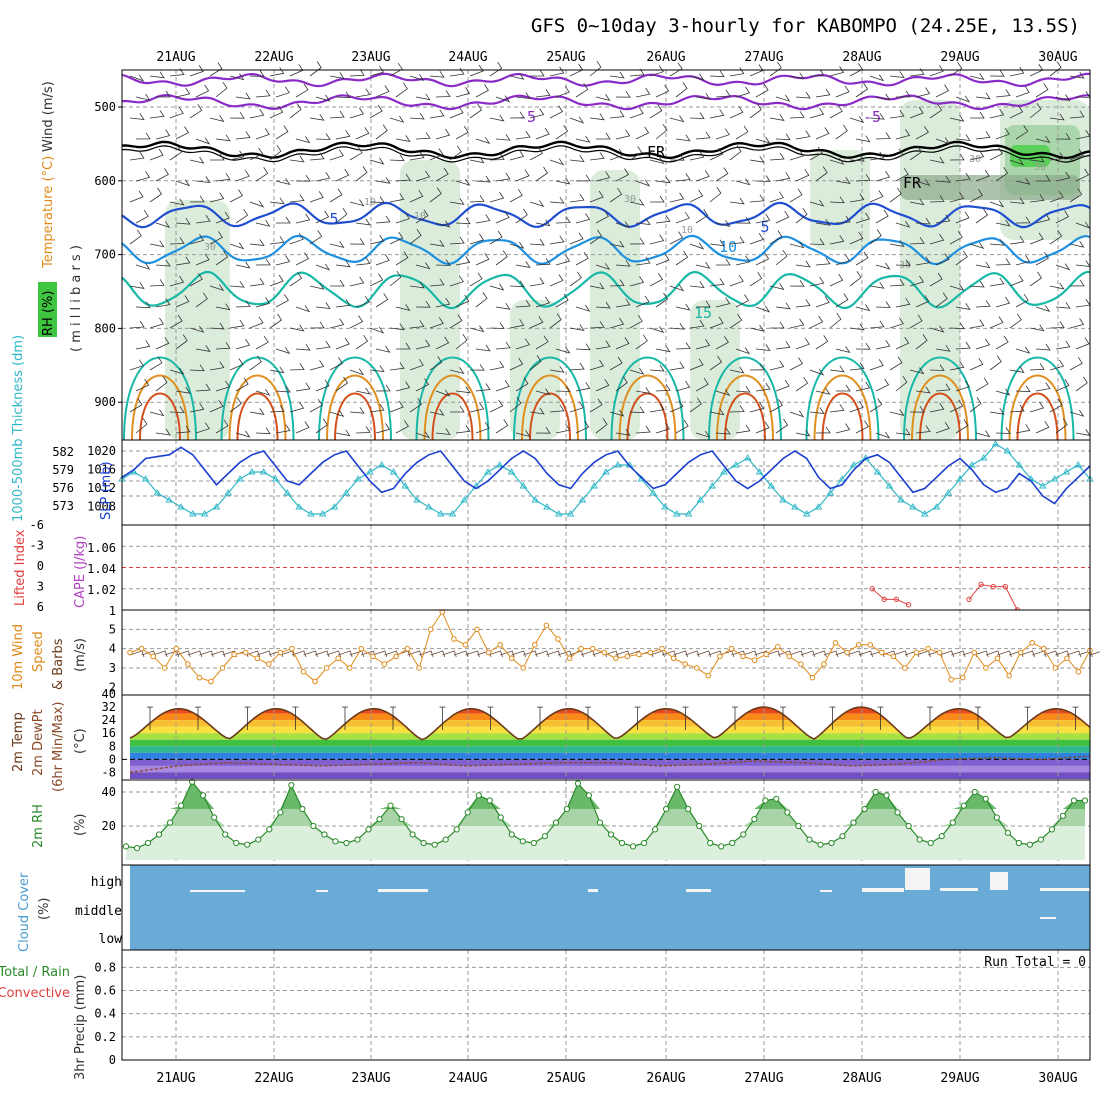  Describe the element at coordinates (101, 569) in the screenshot. I see `cape-tick-label: 1.04` at that location.